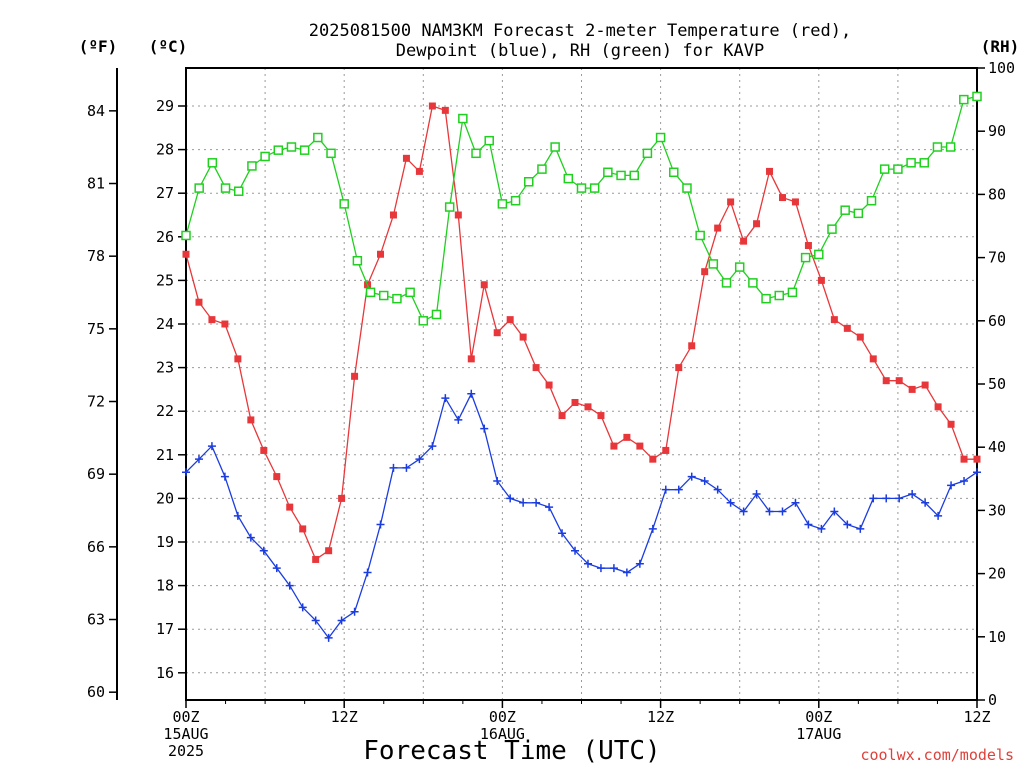  What do you see at coordinates (96, 329) in the screenshot?
I see `fahrenheit-tick-label: 75` at bounding box center [96, 329].